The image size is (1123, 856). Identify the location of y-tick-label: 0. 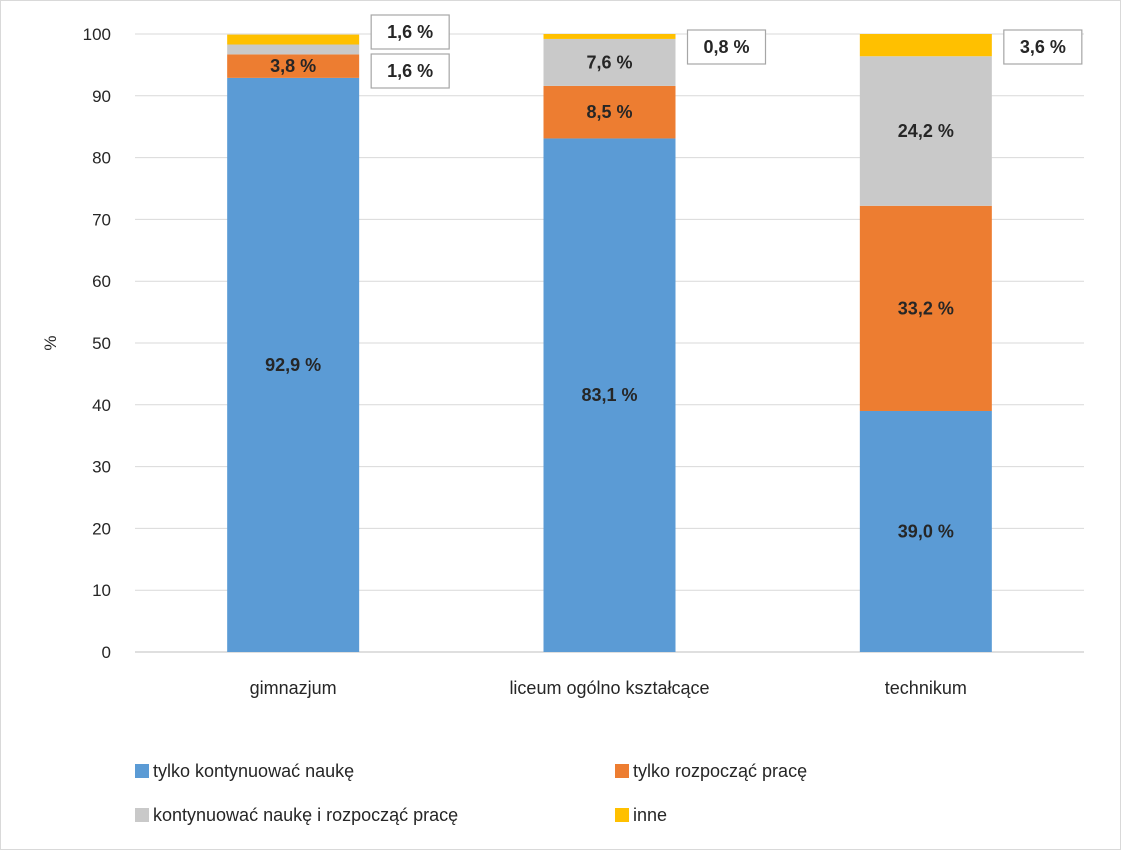
(106, 652).